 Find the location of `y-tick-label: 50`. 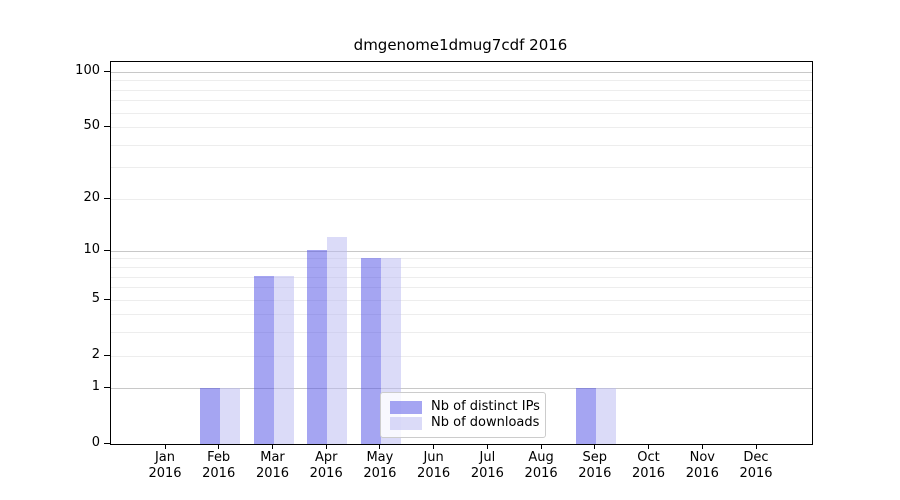

y-tick-label: 50 is located at coordinates (91, 125).